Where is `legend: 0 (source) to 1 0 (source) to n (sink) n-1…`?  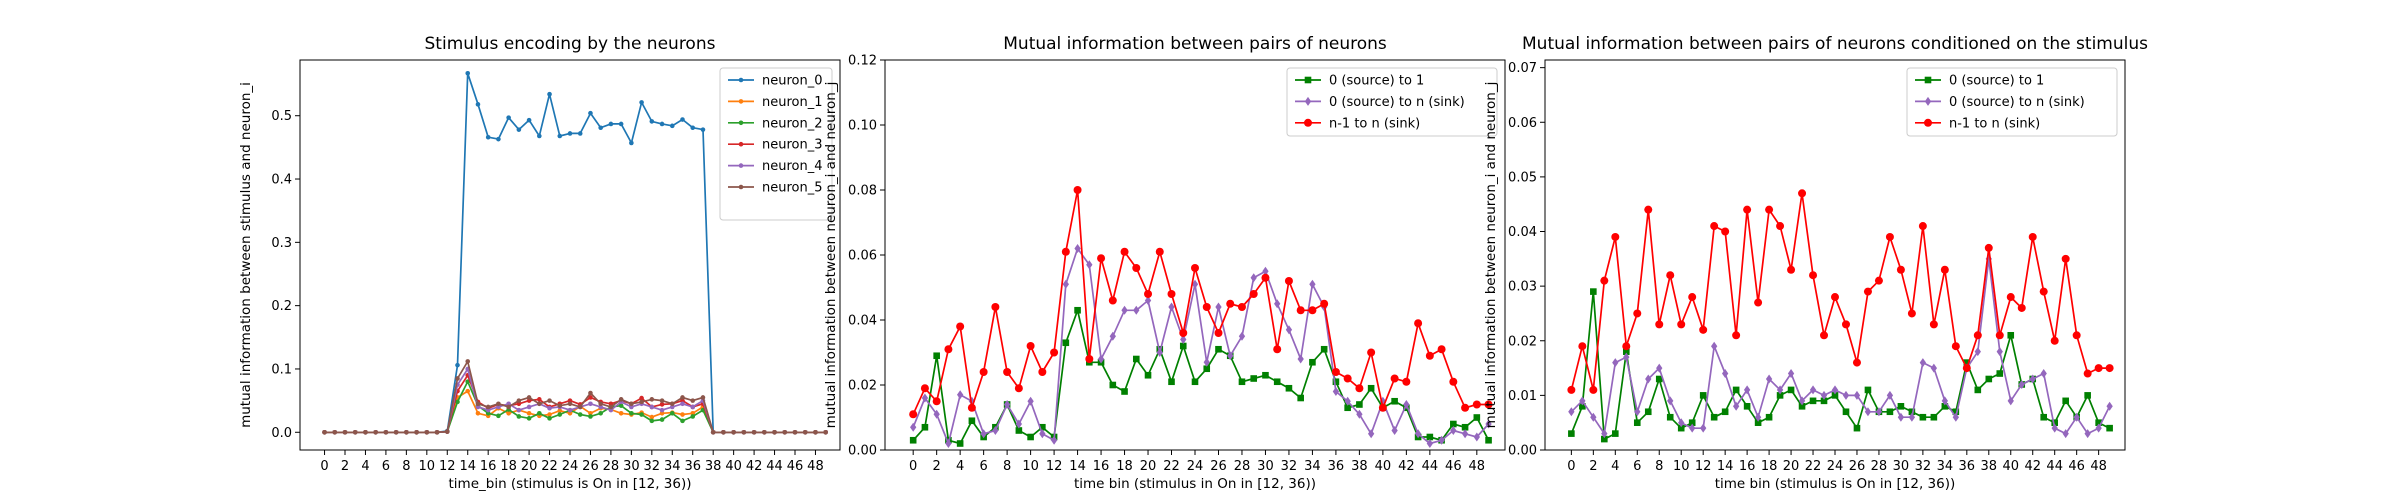
legend: 0 (source) to 1 0 (source) to n (sink) n-1… is located at coordinates (2012, 102).